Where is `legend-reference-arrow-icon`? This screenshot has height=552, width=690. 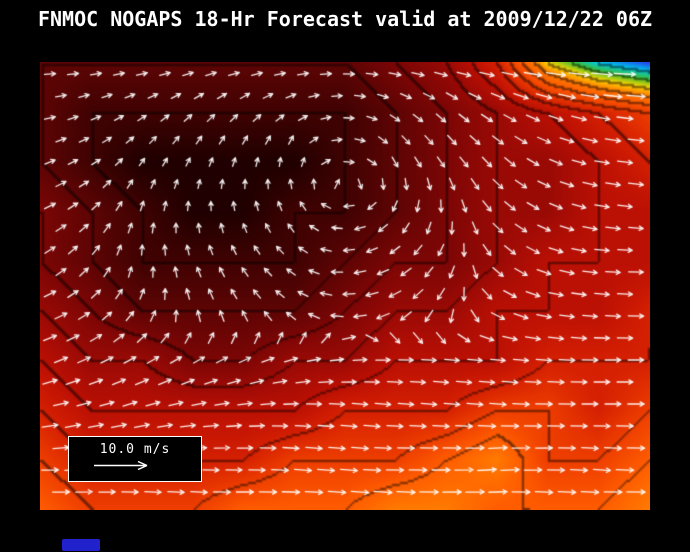 legend-reference-arrow-icon is located at coordinates (121, 465).